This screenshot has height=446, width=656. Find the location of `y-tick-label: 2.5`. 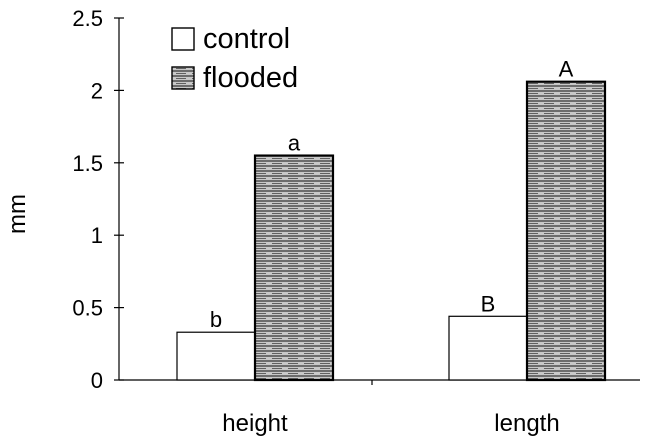

y-tick-label: 2.5 is located at coordinates (87, 18).